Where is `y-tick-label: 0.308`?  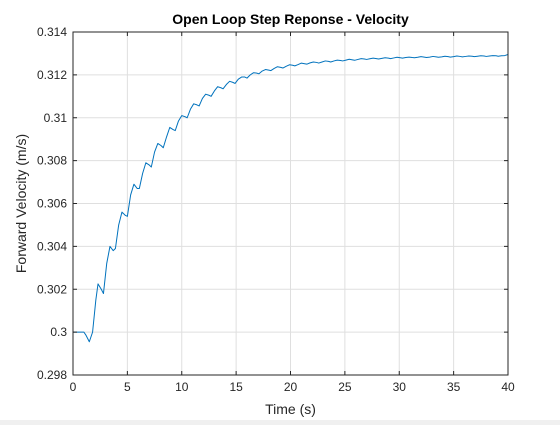
y-tick-label: 0.308 is located at coordinates (52, 161).